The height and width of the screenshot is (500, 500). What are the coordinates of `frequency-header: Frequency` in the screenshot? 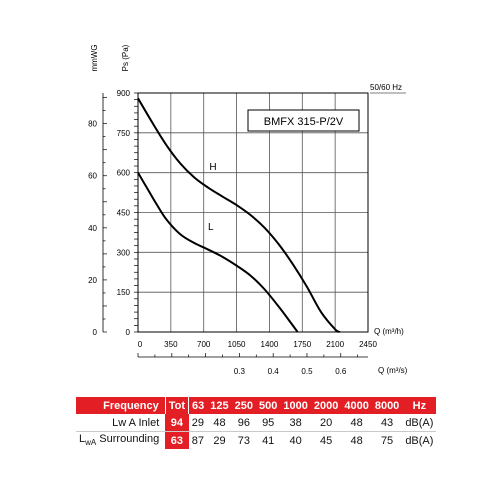 It's located at (121, 405).